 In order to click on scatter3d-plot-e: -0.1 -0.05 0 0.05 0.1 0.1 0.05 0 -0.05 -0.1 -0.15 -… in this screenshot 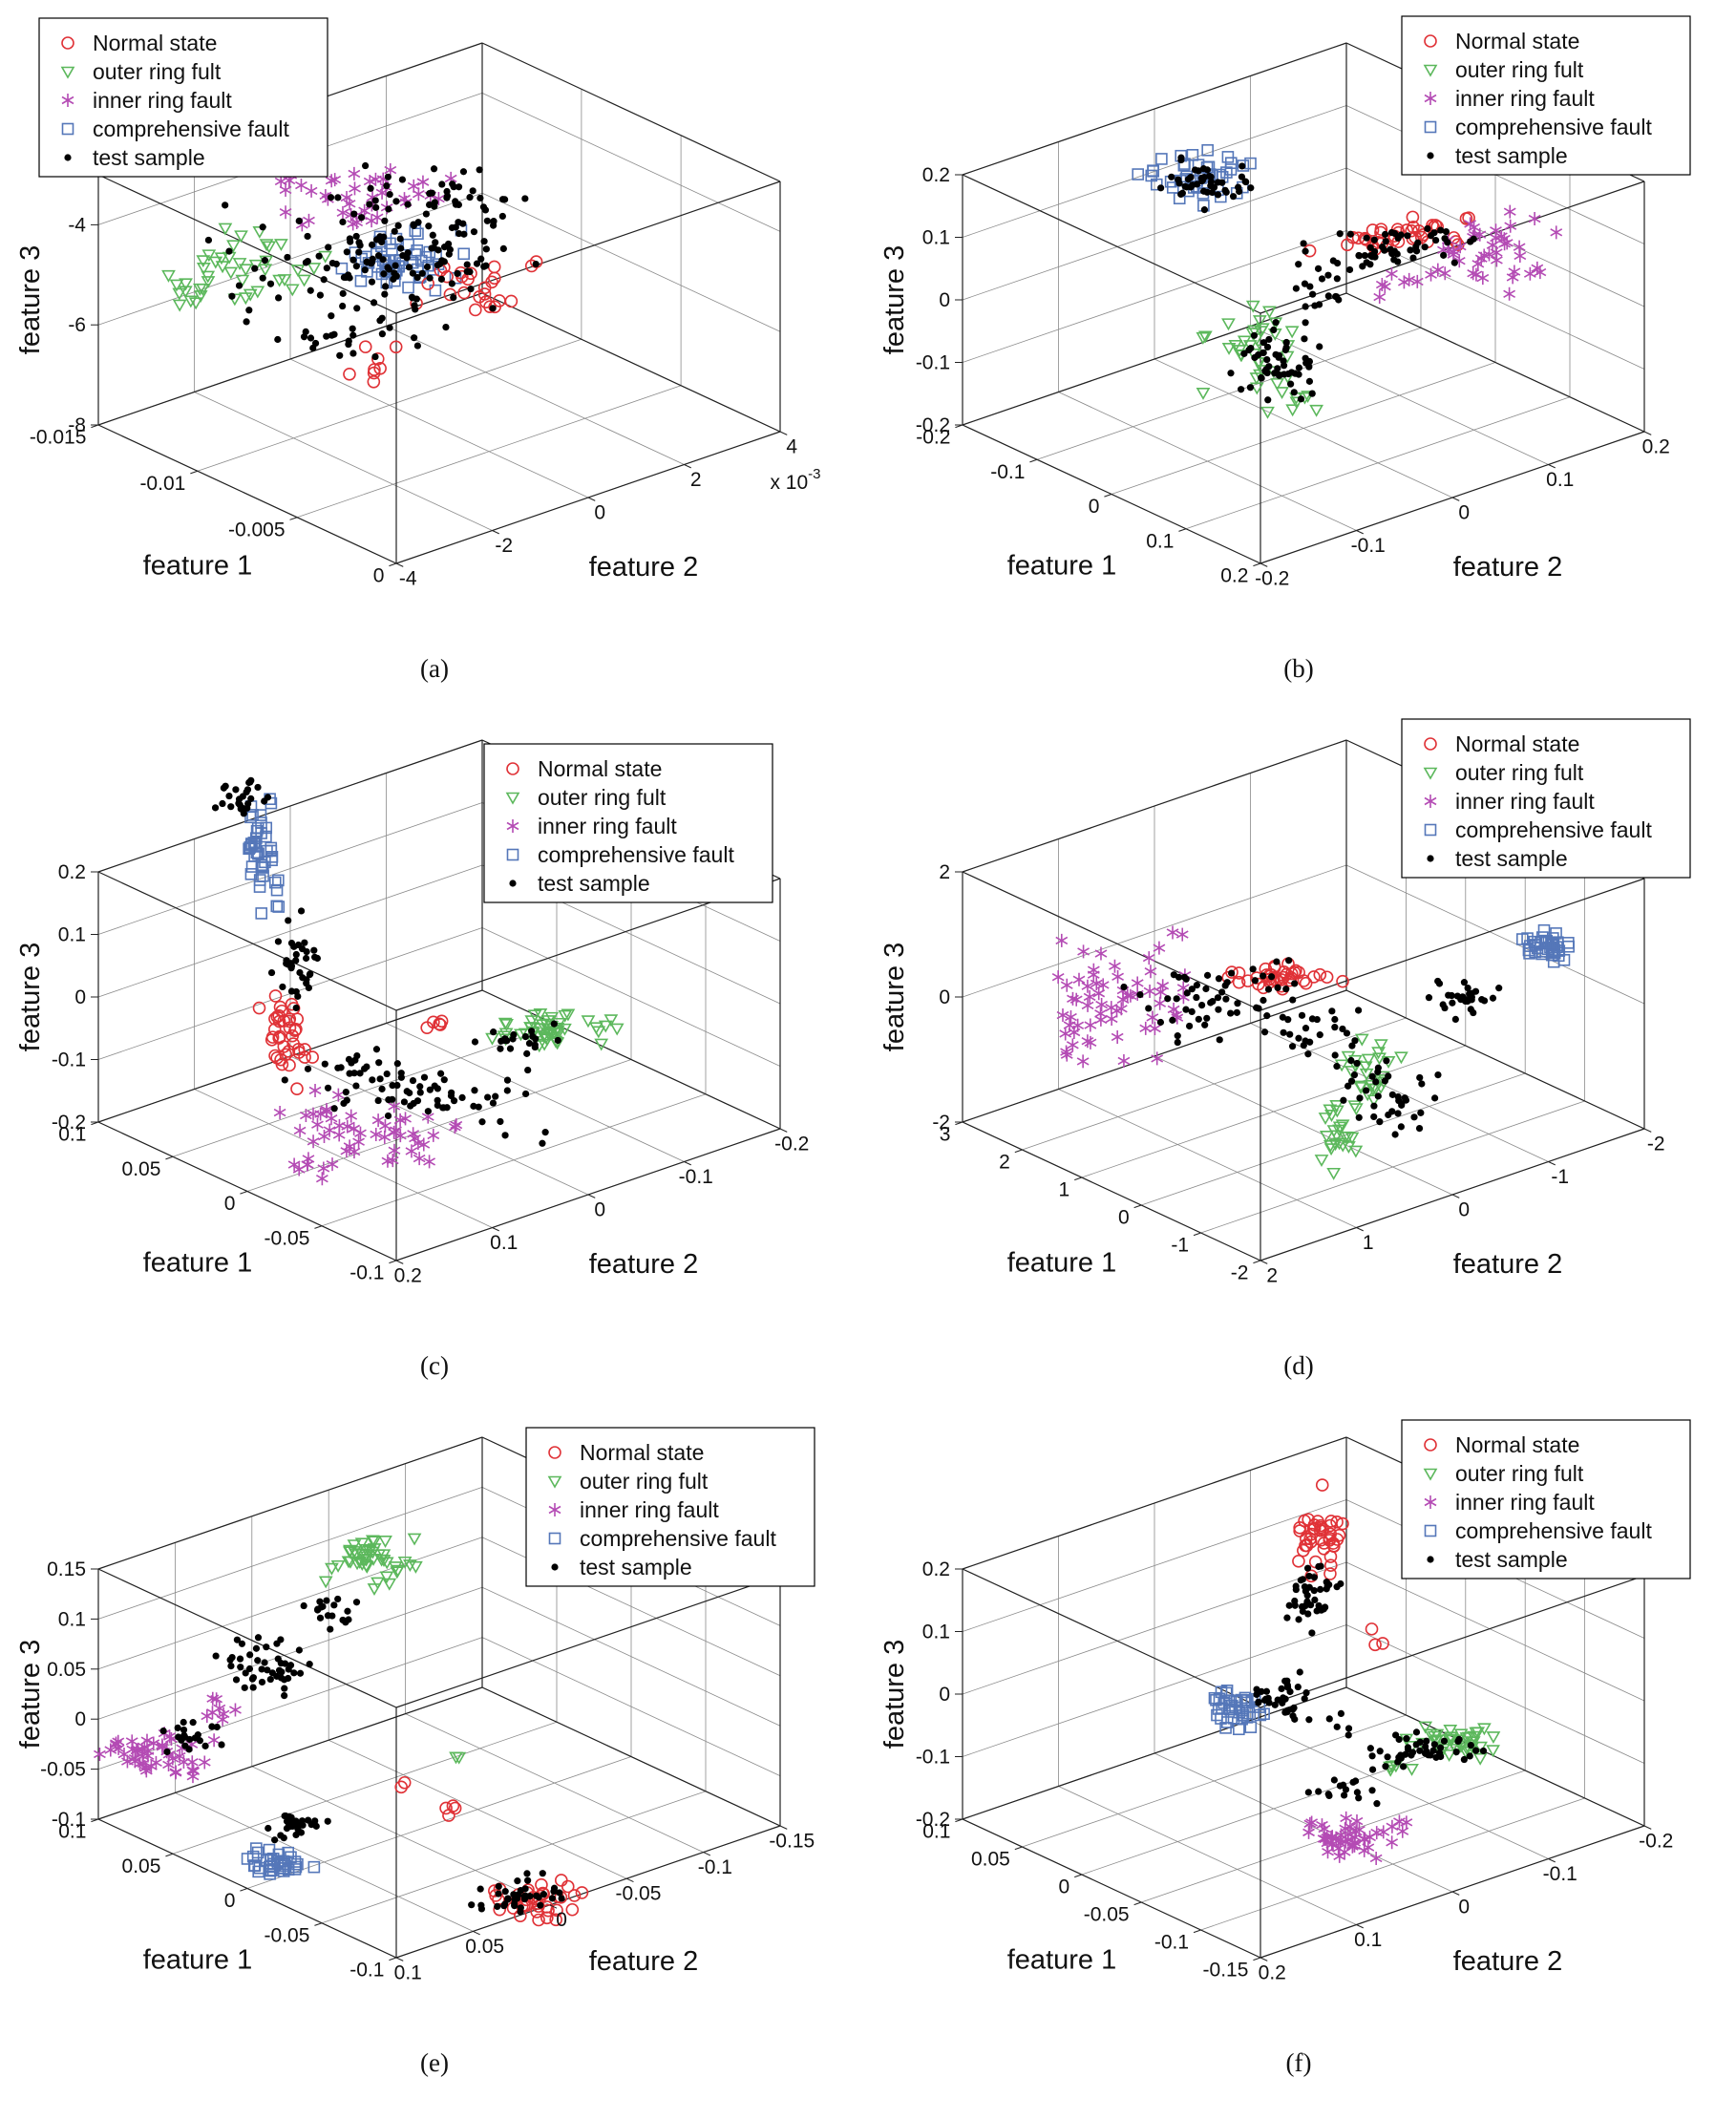, I will do `click(415, 1705)`.